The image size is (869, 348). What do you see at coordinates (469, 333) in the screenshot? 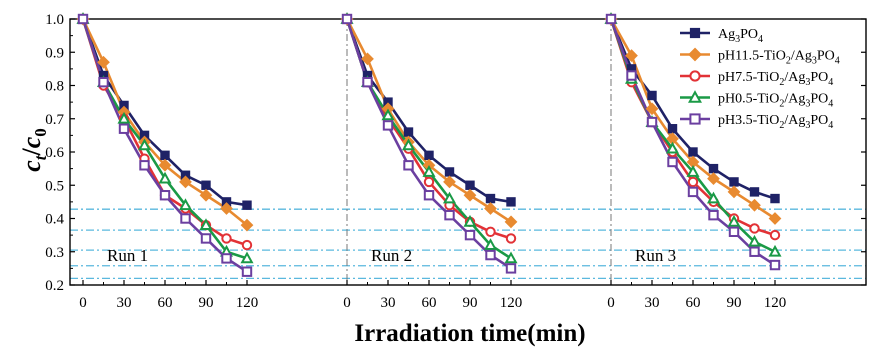
I see `x-axis-title: Irradiation time(min)` at bounding box center [469, 333].